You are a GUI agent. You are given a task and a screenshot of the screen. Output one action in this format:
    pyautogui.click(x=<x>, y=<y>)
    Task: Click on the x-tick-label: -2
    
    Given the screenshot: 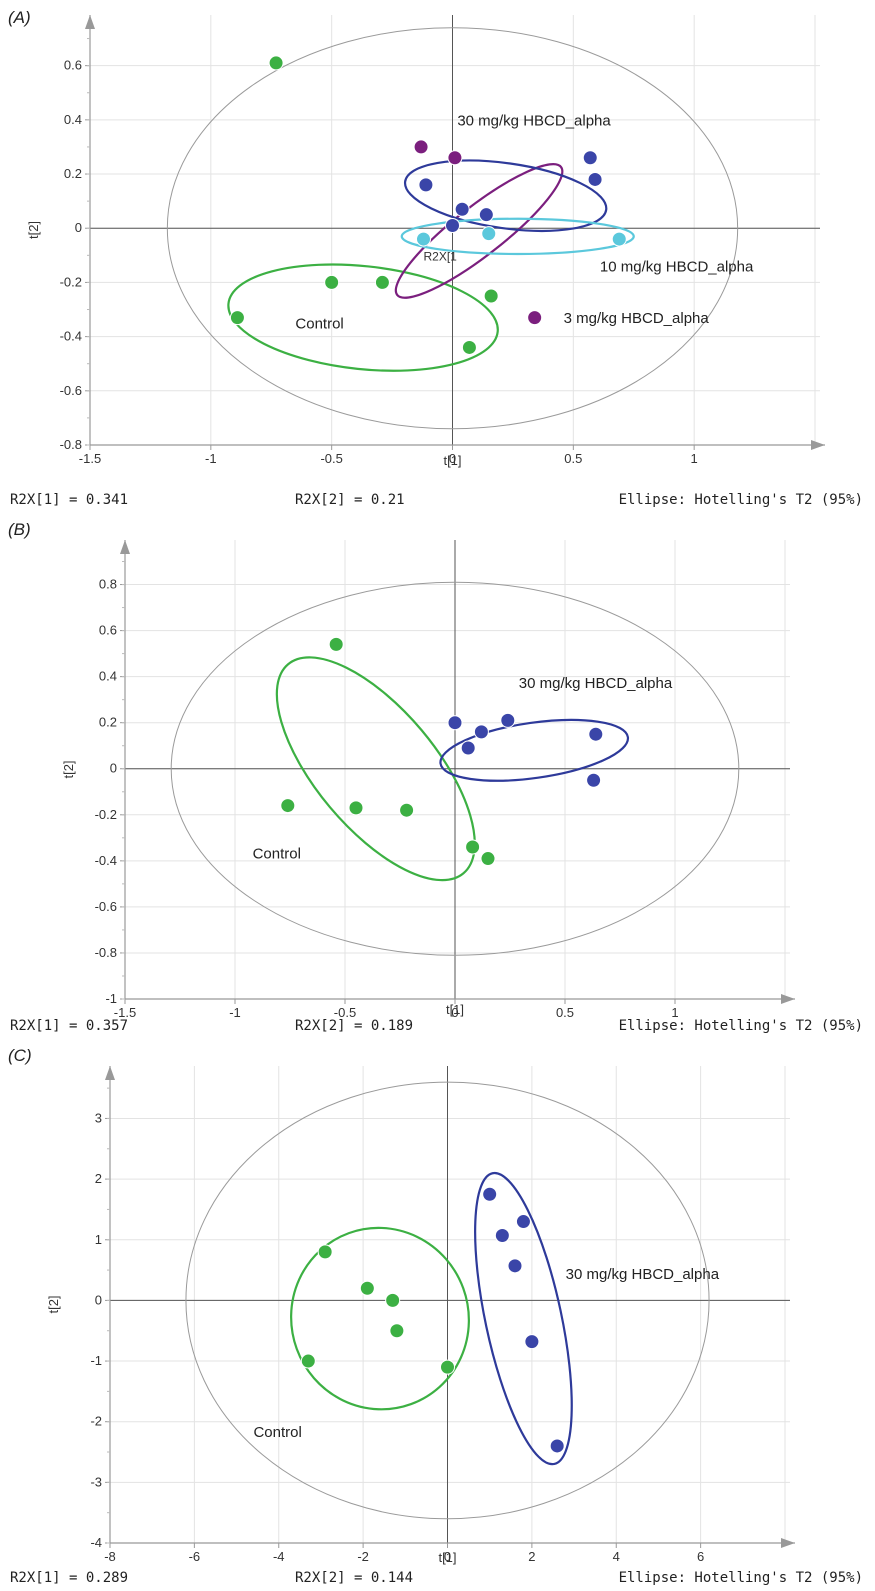 What is the action you would take?
    pyautogui.click(x=363, y=1556)
    